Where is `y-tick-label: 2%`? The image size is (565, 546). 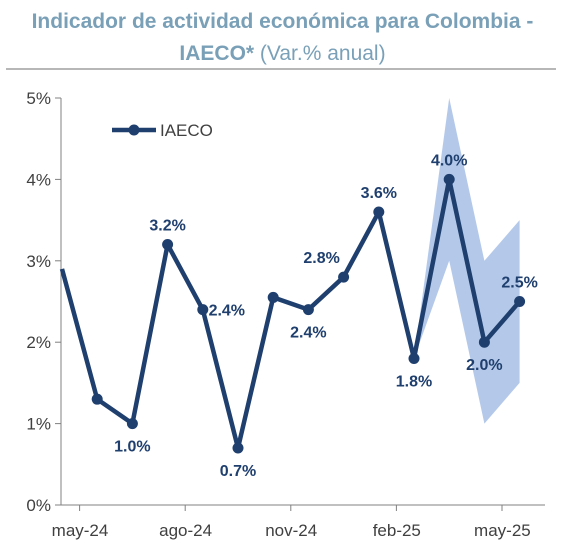 y-tick-label: 2% is located at coordinates (38, 342).